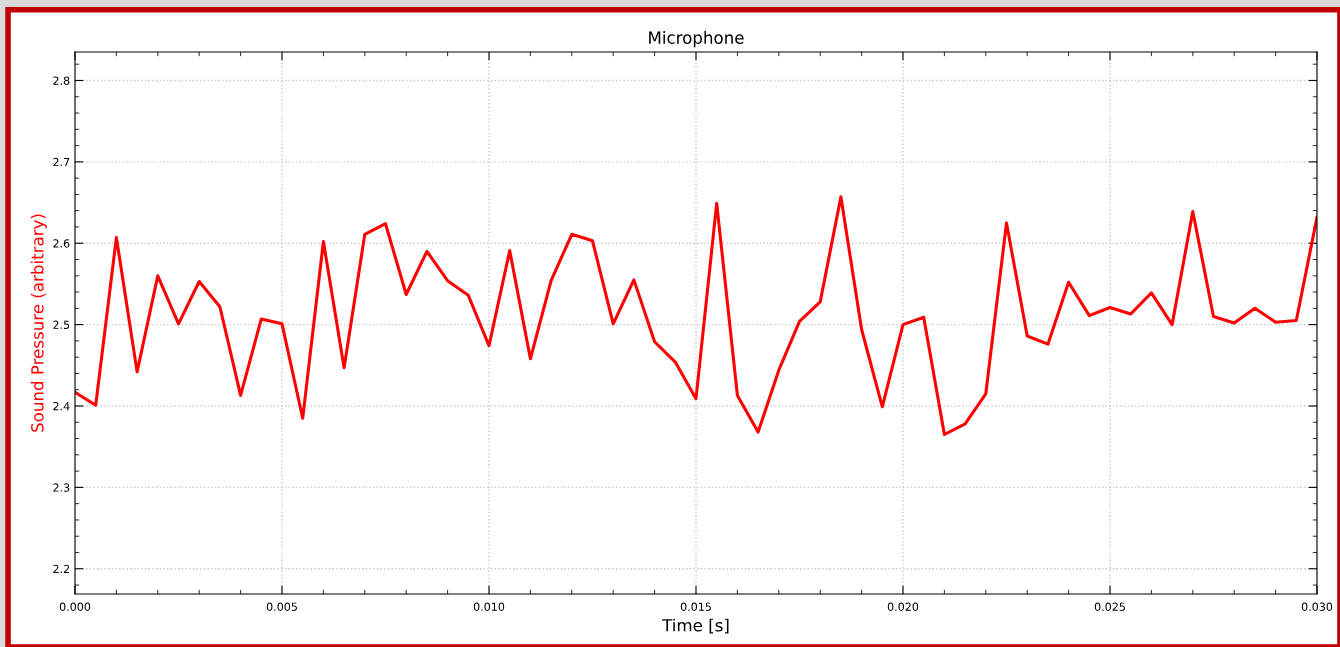 The width and height of the screenshot is (1340, 647). What do you see at coordinates (61, 80) in the screenshot?
I see `y-tick-label: 2.8` at bounding box center [61, 80].